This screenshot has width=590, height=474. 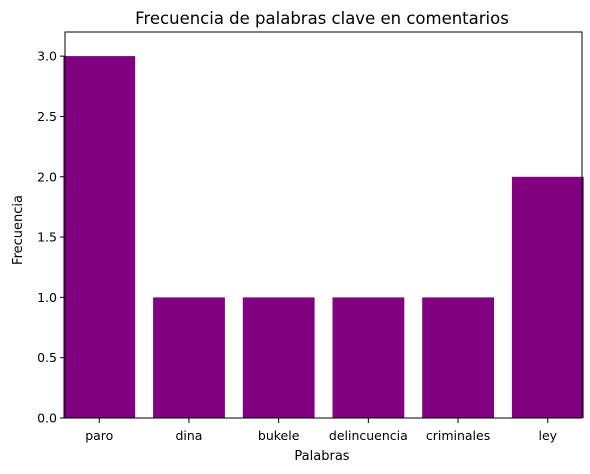 I want to click on y-tick-label: 0.0, so click(x=47, y=418).